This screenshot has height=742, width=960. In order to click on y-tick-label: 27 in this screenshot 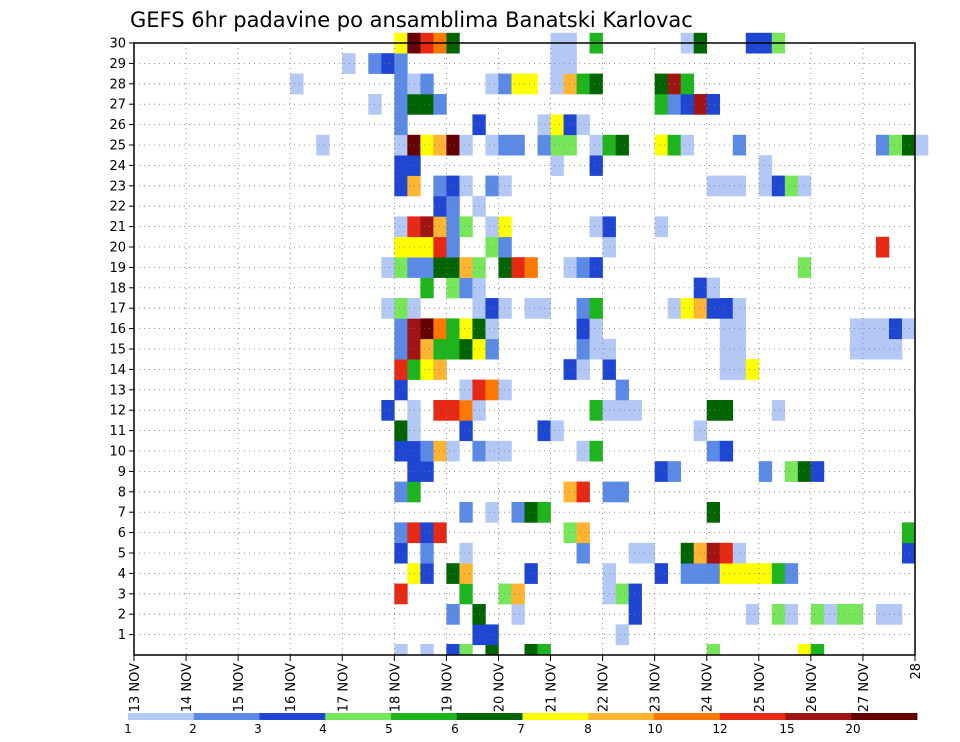, I will do `click(117, 105)`.